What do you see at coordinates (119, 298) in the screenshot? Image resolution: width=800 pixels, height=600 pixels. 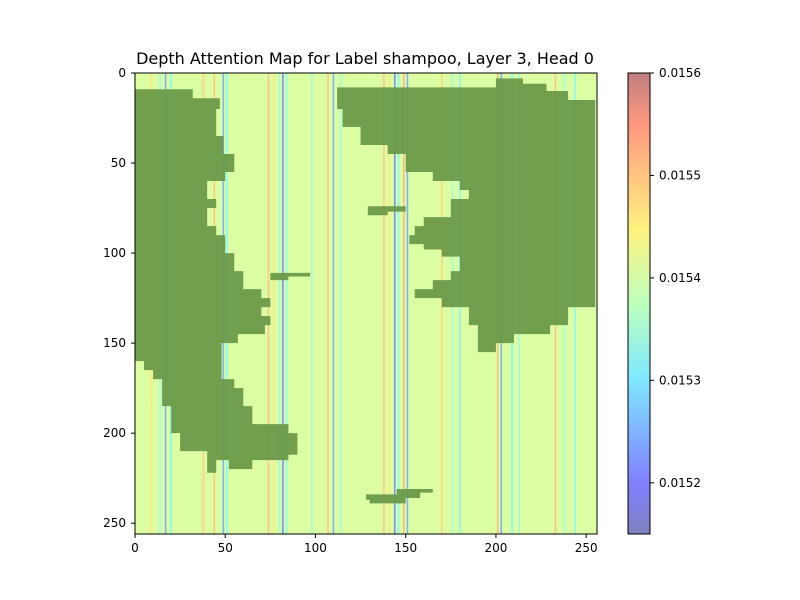 I see `y-axis: 0 50 100 150 200 250` at bounding box center [119, 298].